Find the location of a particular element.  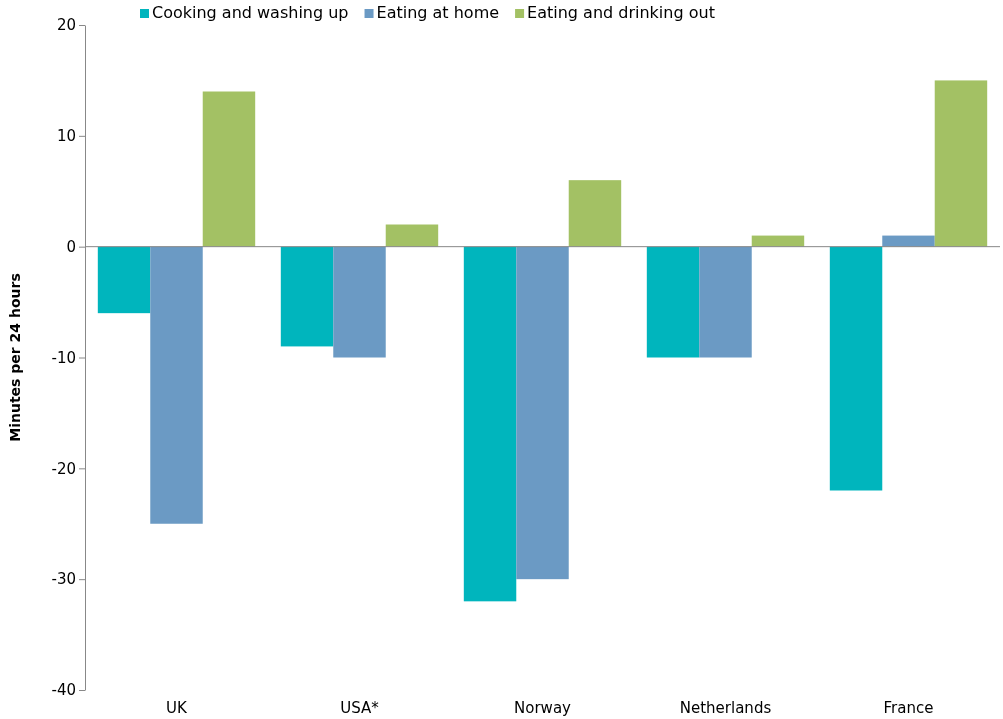

y-tick-label: 20 is located at coordinates (66, 25).